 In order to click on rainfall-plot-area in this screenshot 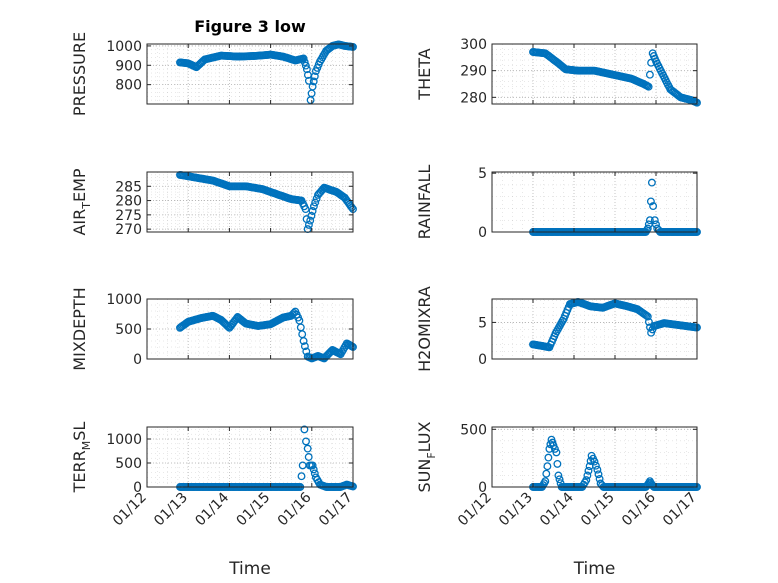, I will do `click(594, 202)`.